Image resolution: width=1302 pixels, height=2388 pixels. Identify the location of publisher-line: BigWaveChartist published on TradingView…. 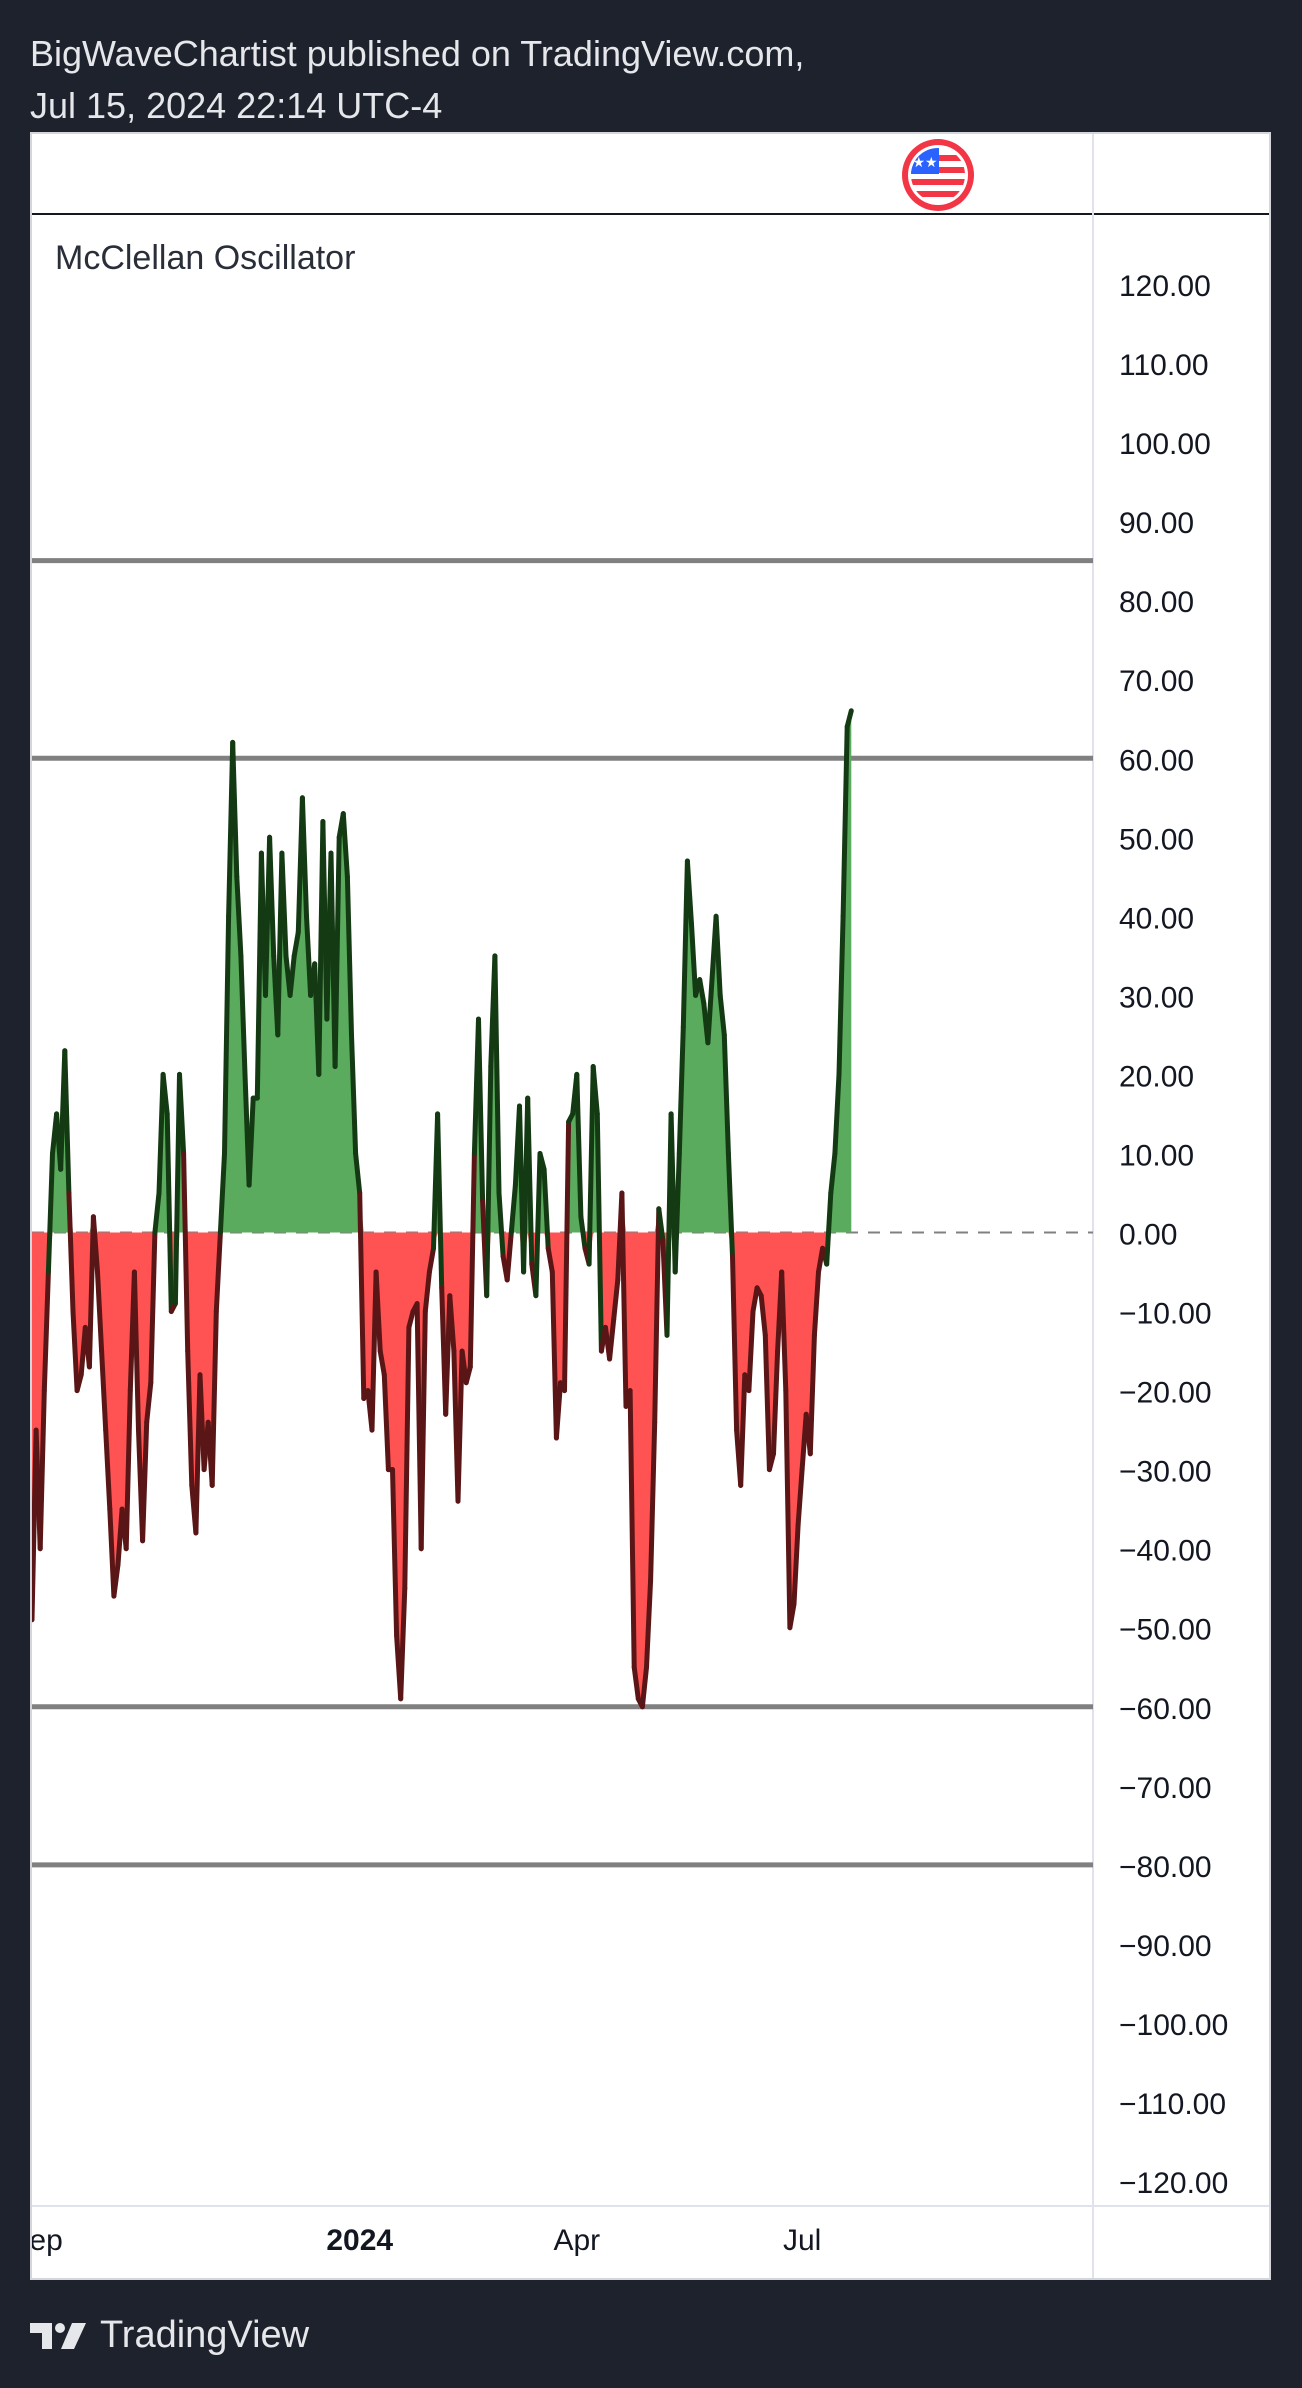
(417, 53).